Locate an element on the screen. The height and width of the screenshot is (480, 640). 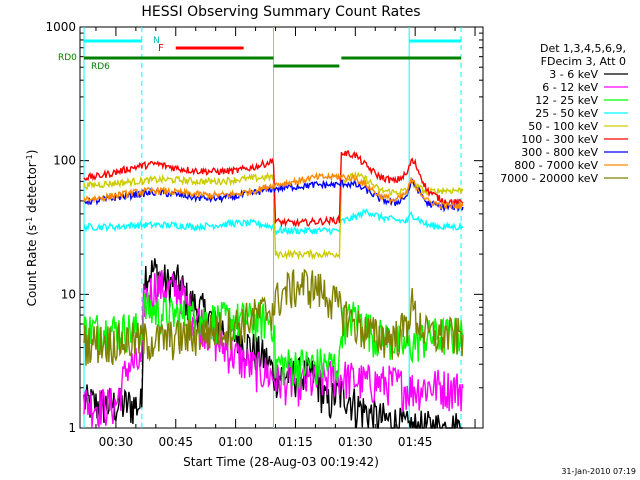
x-tick-label: 00:45 is located at coordinates (175, 442).